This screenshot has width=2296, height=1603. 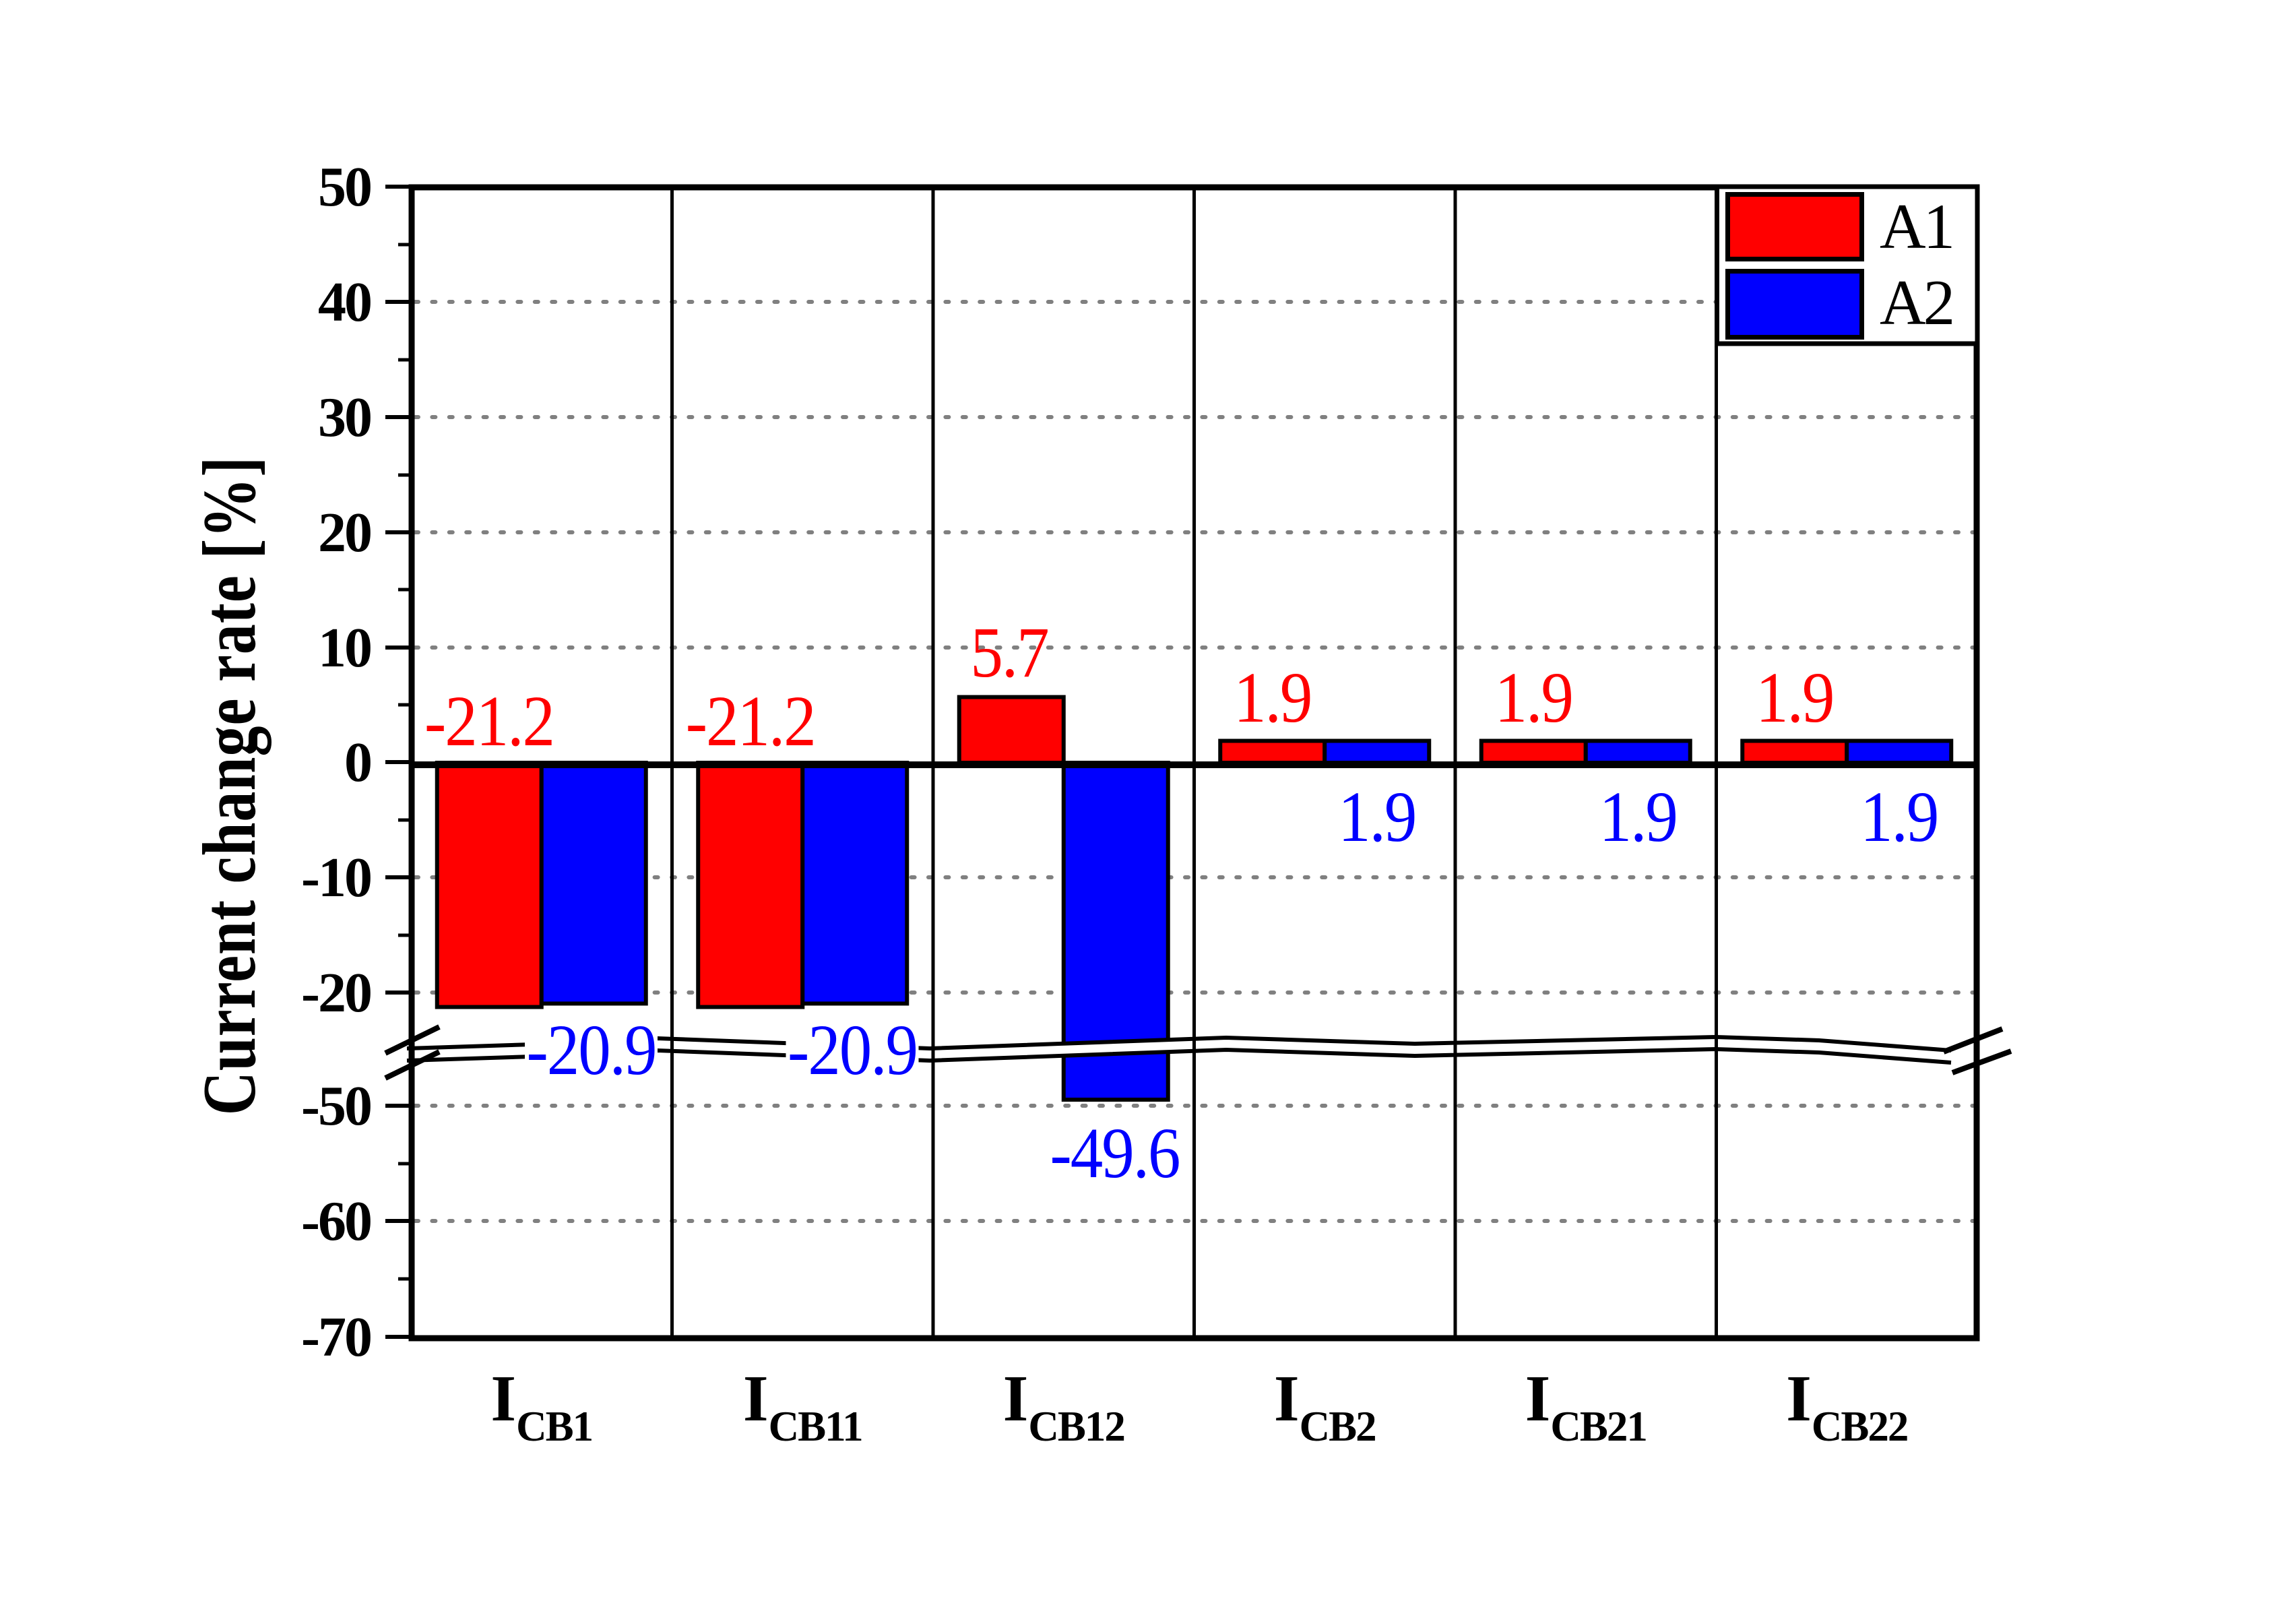 What do you see at coordinates (357, 762) in the screenshot?
I see `svg-text: 0` at bounding box center [357, 762].